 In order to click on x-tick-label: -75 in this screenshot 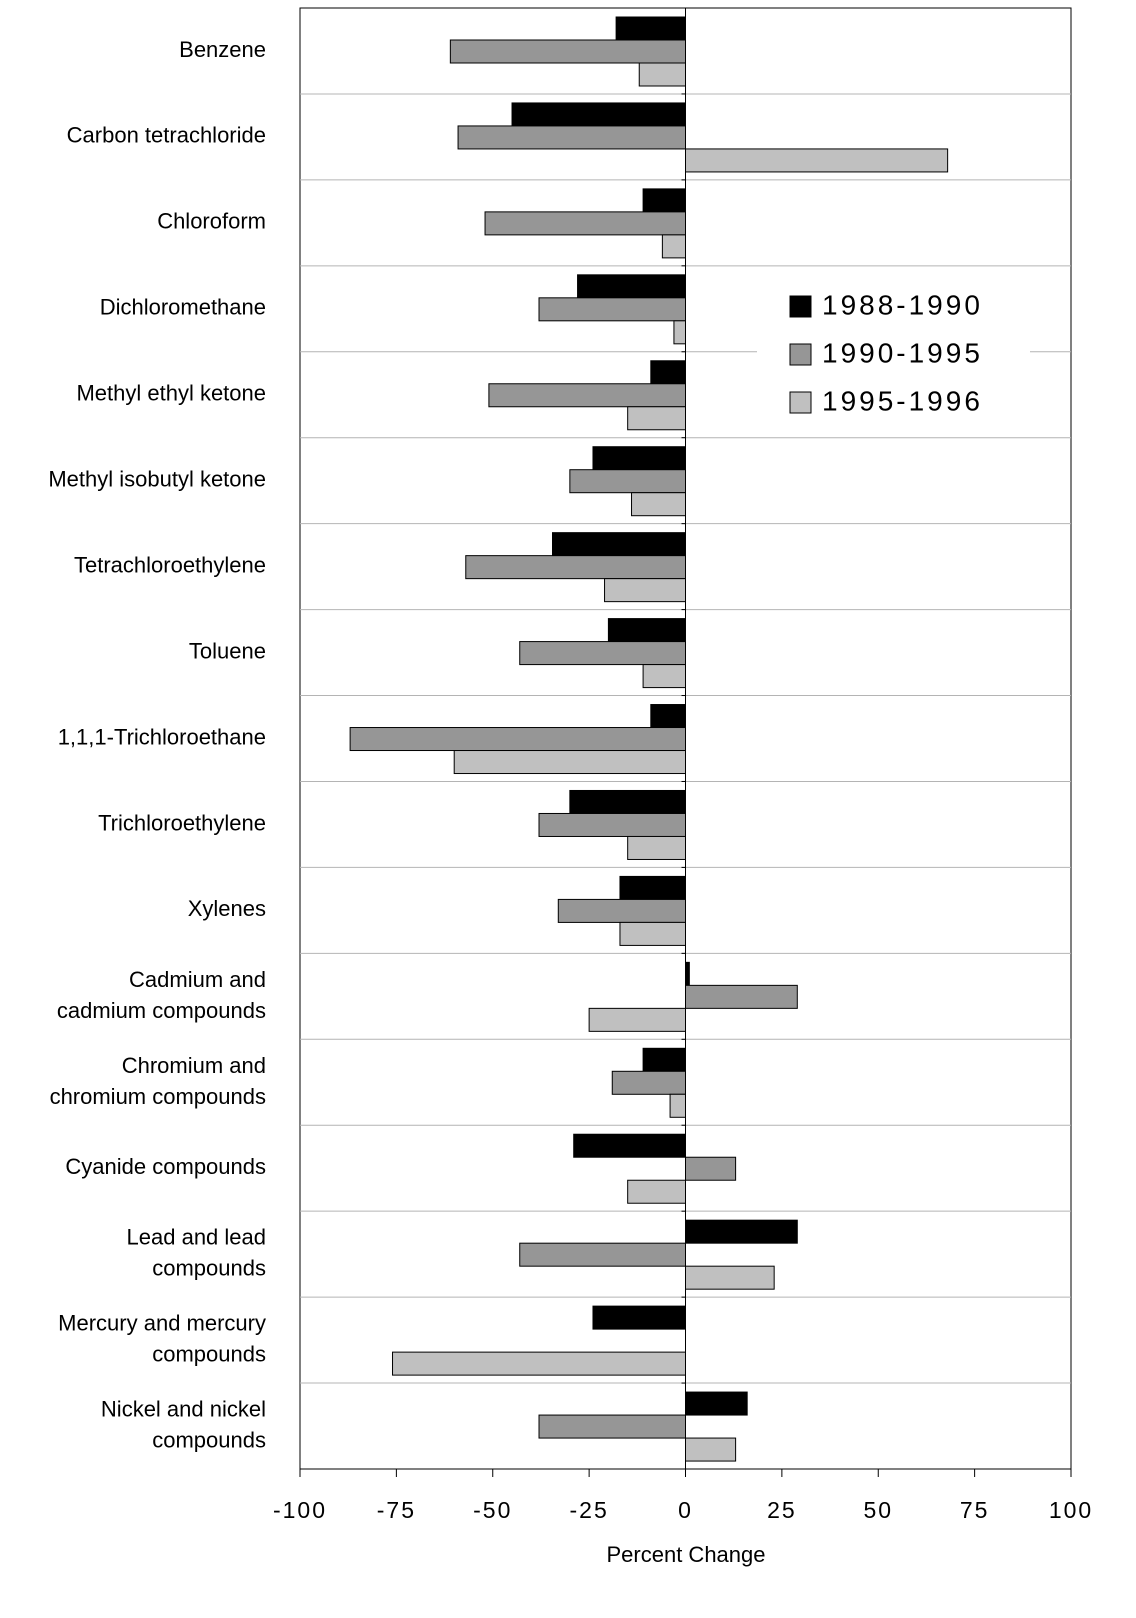, I will do `click(396, 1510)`.